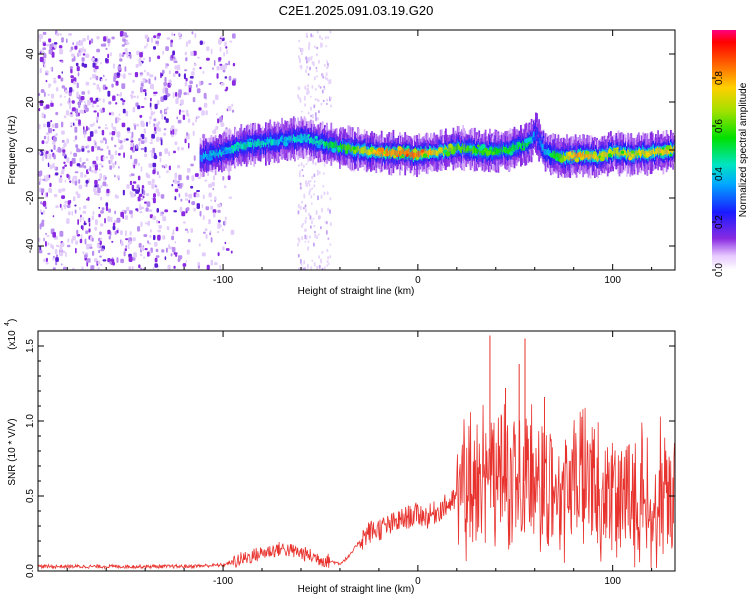 This screenshot has width=750, height=600. Describe the element at coordinates (30, 197) in the screenshot. I see `y-tick-label: -20` at that location.